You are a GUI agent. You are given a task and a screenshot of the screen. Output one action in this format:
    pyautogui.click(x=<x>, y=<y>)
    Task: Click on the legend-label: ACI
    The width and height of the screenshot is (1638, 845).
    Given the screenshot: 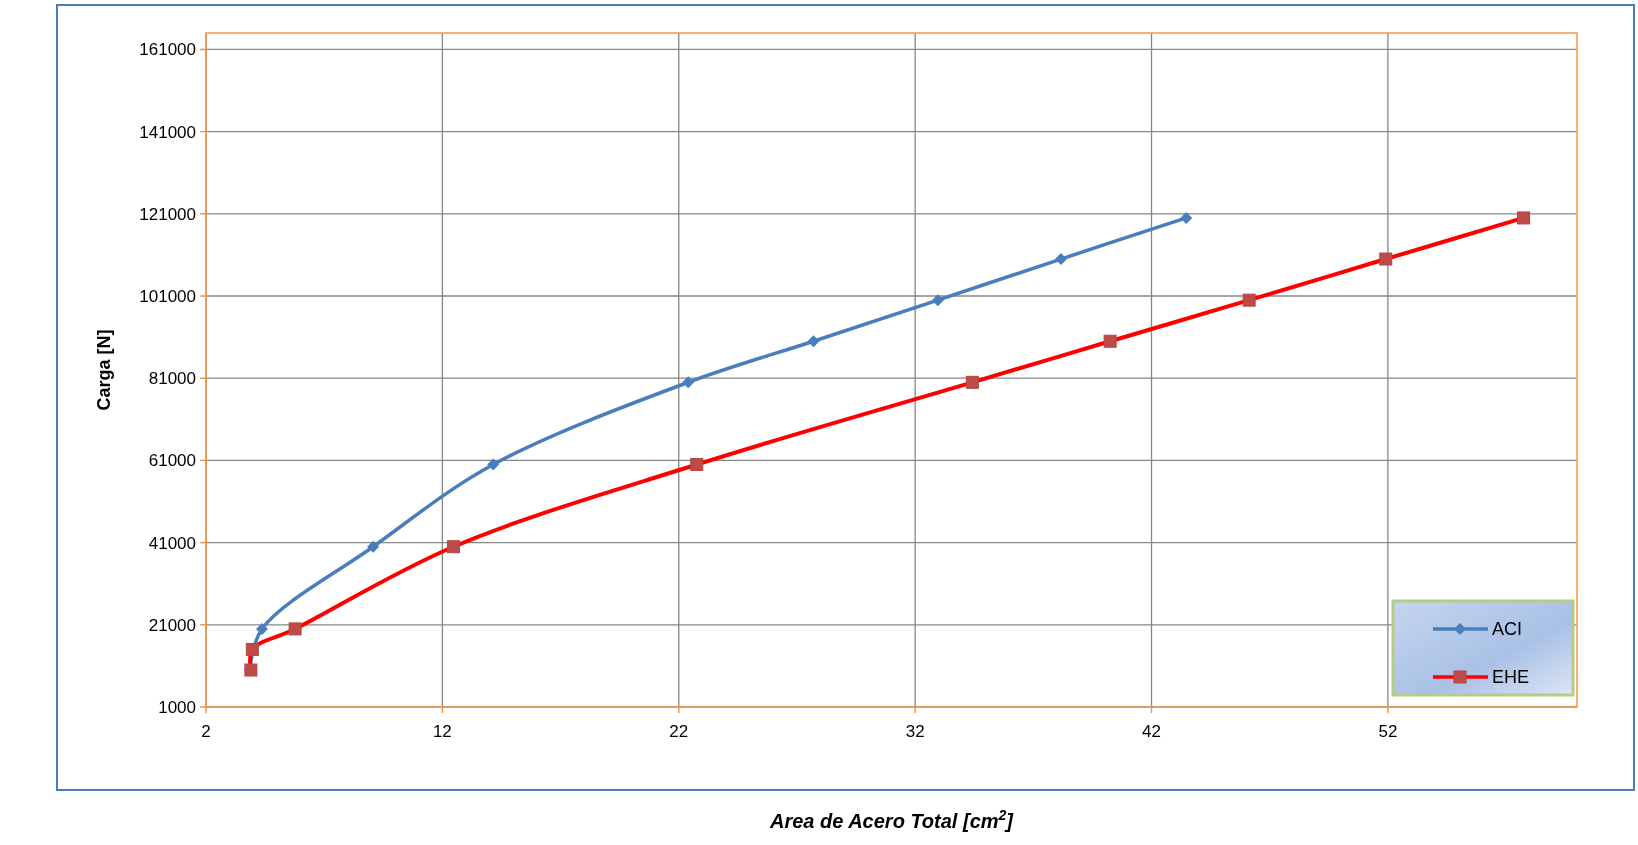 What is the action you would take?
    pyautogui.click(x=1507, y=629)
    